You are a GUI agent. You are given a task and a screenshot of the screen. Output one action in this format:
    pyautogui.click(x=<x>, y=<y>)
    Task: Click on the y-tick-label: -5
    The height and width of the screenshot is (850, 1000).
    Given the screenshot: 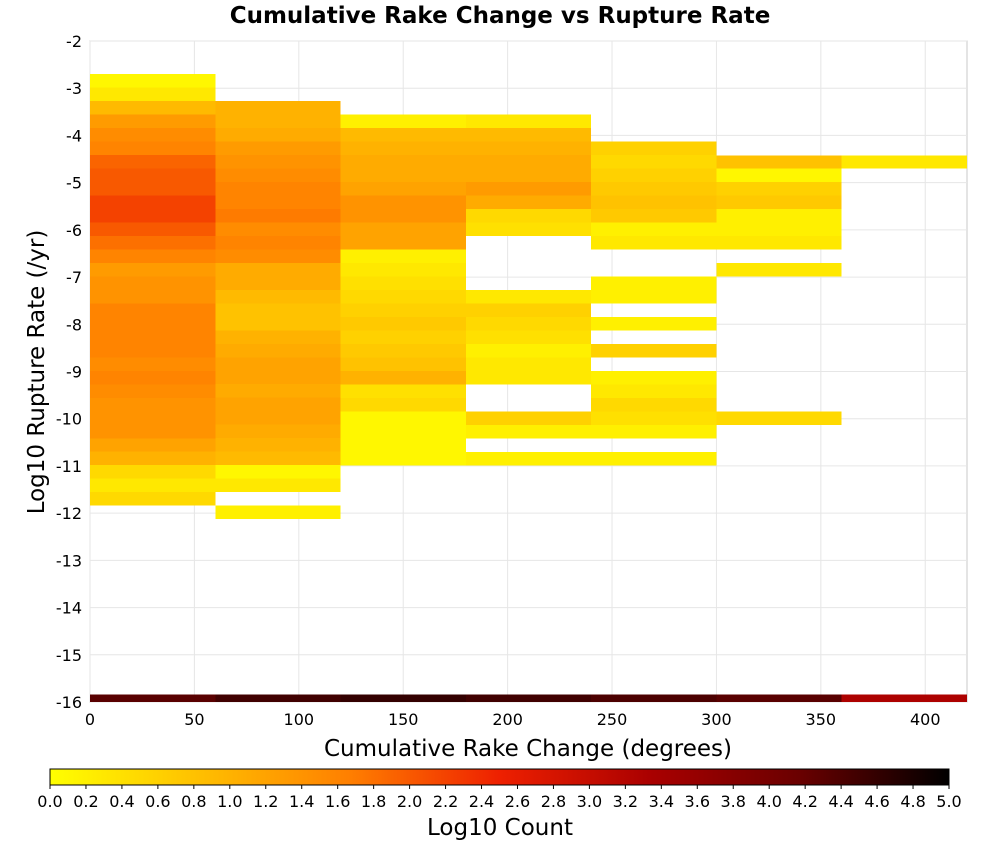 What is the action you would take?
    pyautogui.click(x=74, y=183)
    